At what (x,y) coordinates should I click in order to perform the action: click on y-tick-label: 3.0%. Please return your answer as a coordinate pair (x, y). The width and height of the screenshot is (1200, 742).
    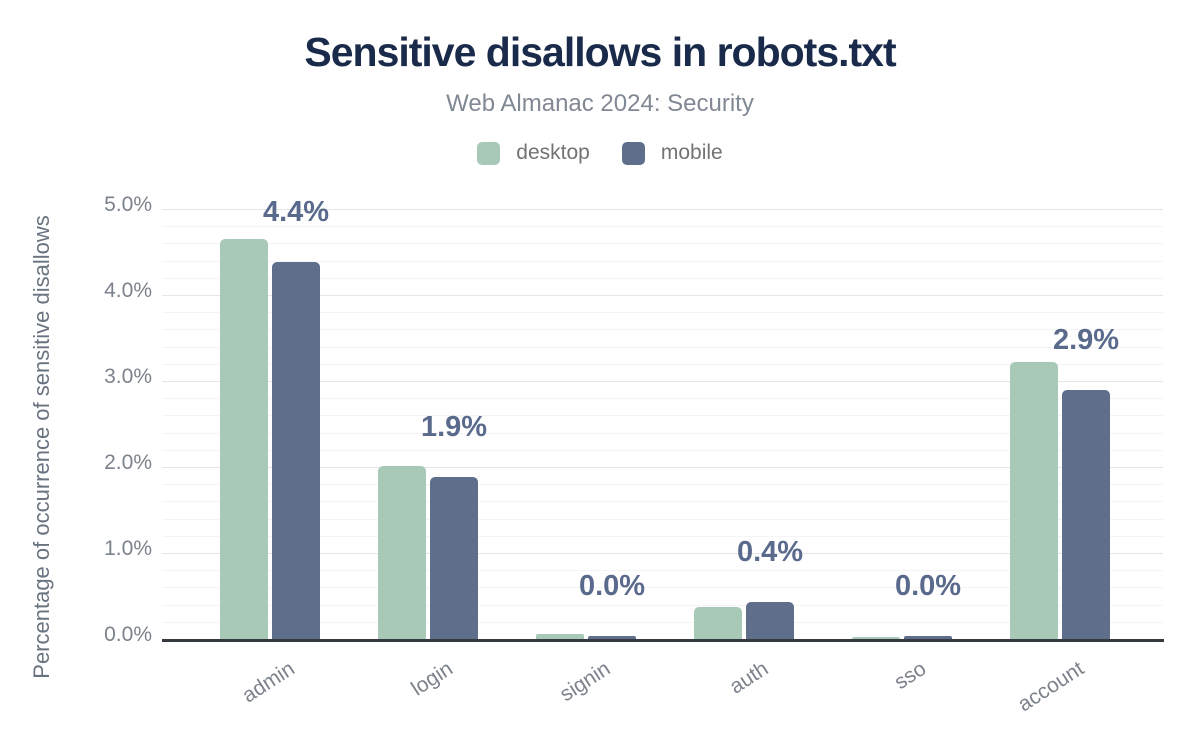
    Looking at the image, I should click on (128, 376).